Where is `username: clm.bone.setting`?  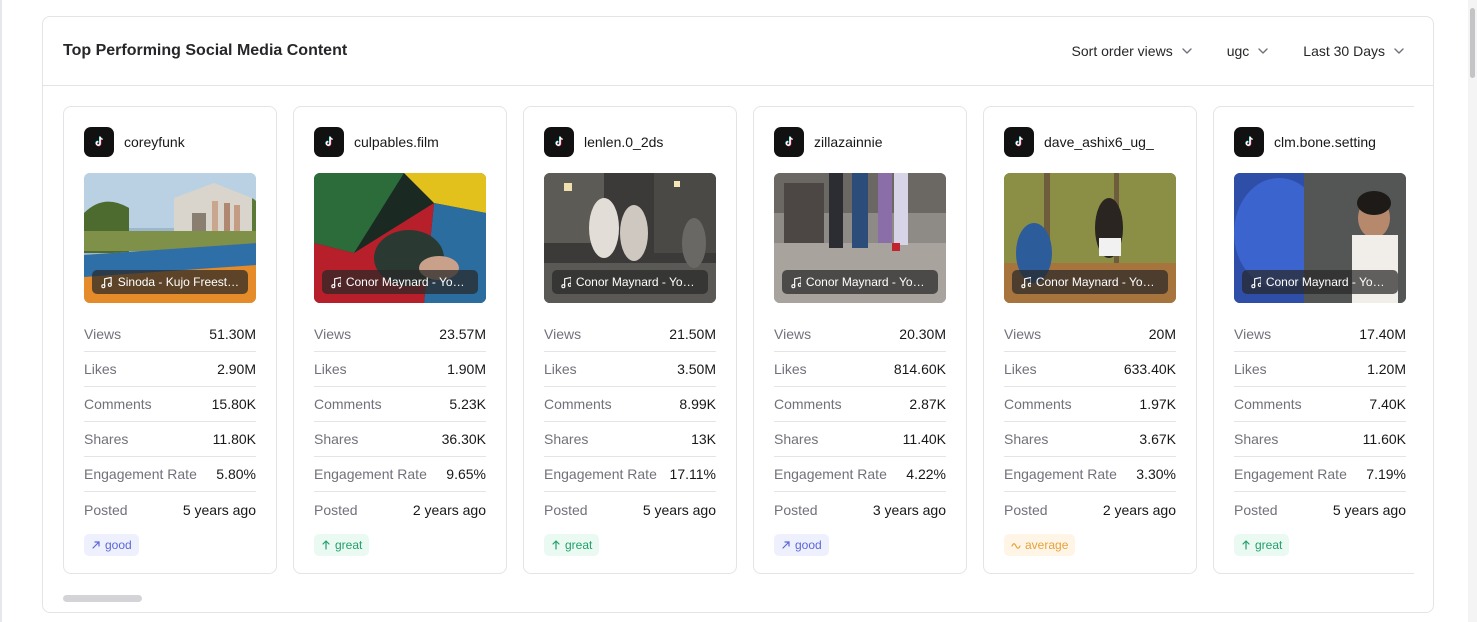 username: clm.bone.setting is located at coordinates (1325, 142).